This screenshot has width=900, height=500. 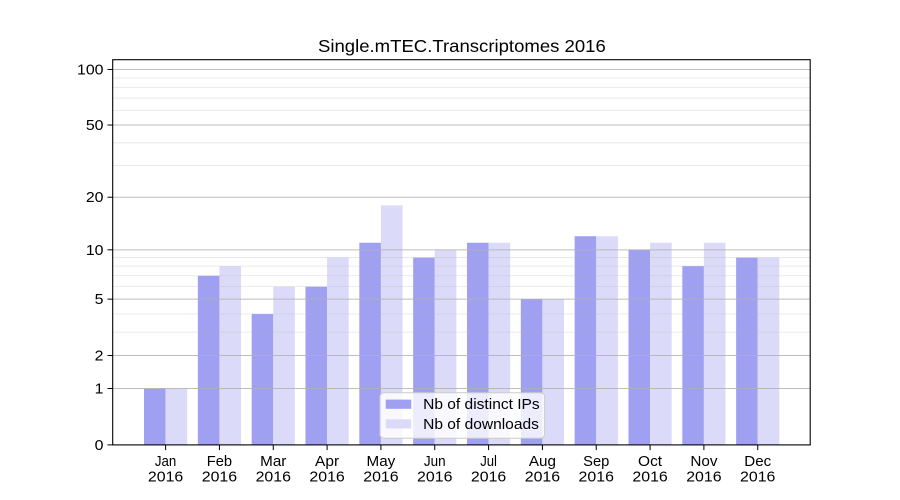 What do you see at coordinates (90, 70) in the screenshot?
I see `svg-text: 100` at bounding box center [90, 70].